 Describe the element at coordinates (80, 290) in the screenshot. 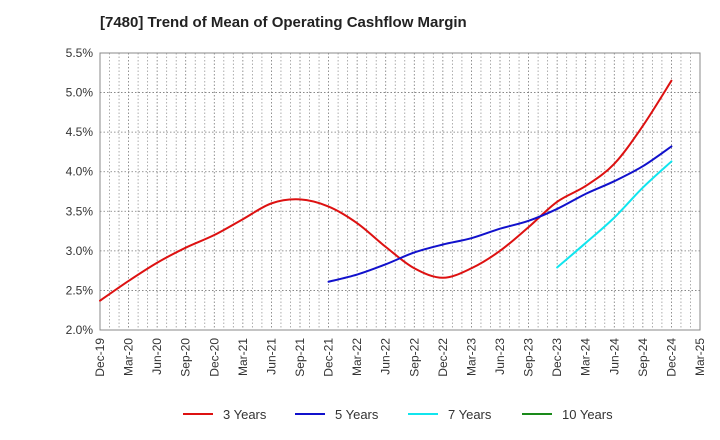

I see `y-tick-label: 2.5%` at that location.